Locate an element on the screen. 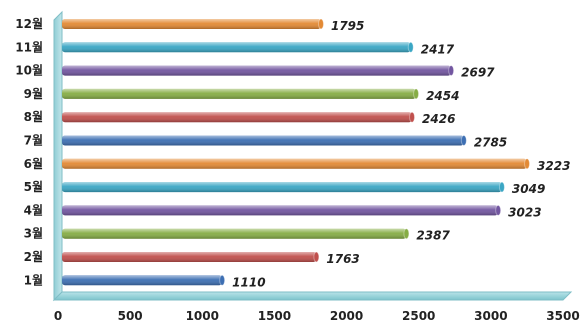  x-tick-label: 3500 is located at coordinates (562, 316).